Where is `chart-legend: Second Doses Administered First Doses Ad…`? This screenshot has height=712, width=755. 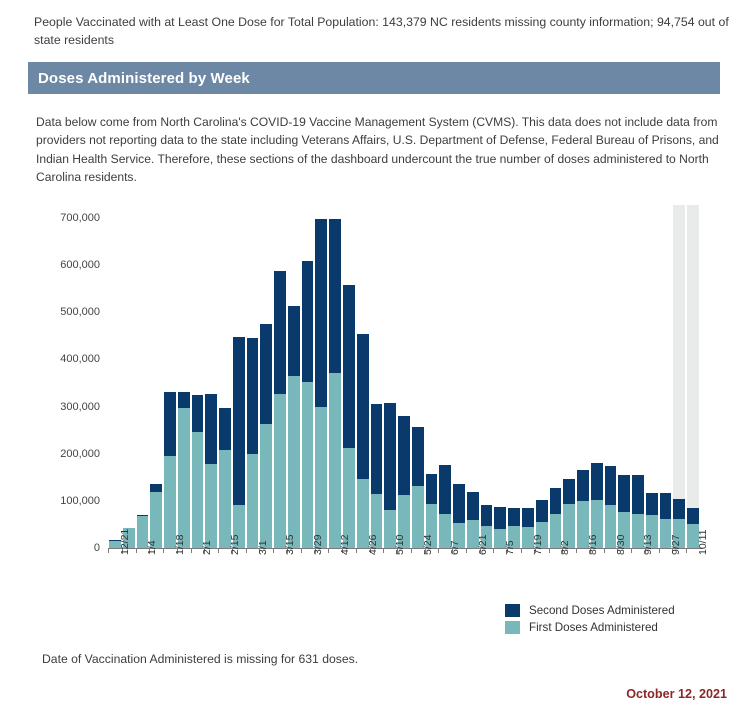 chart-legend: Second Doses Administered First Doses Ad… is located at coordinates (590, 621).